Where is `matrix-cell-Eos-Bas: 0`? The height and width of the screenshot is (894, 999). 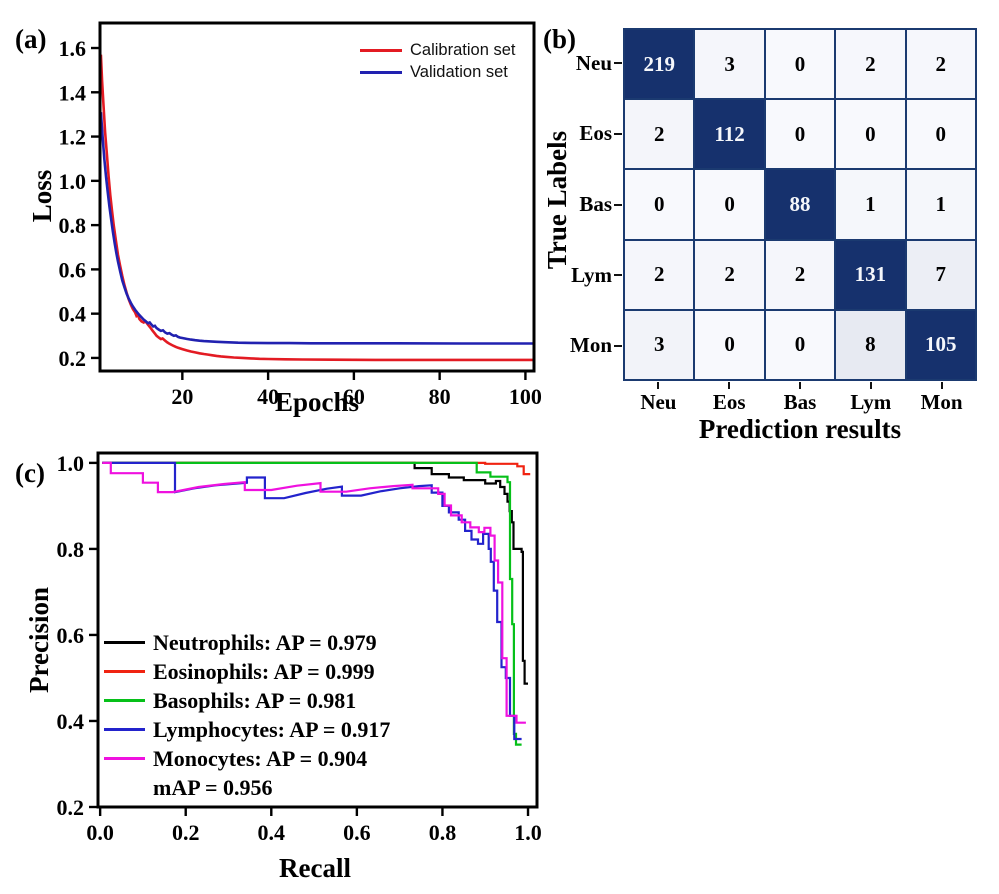 matrix-cell-Eos-Bas: 0 is located at coordinates (800, 134).